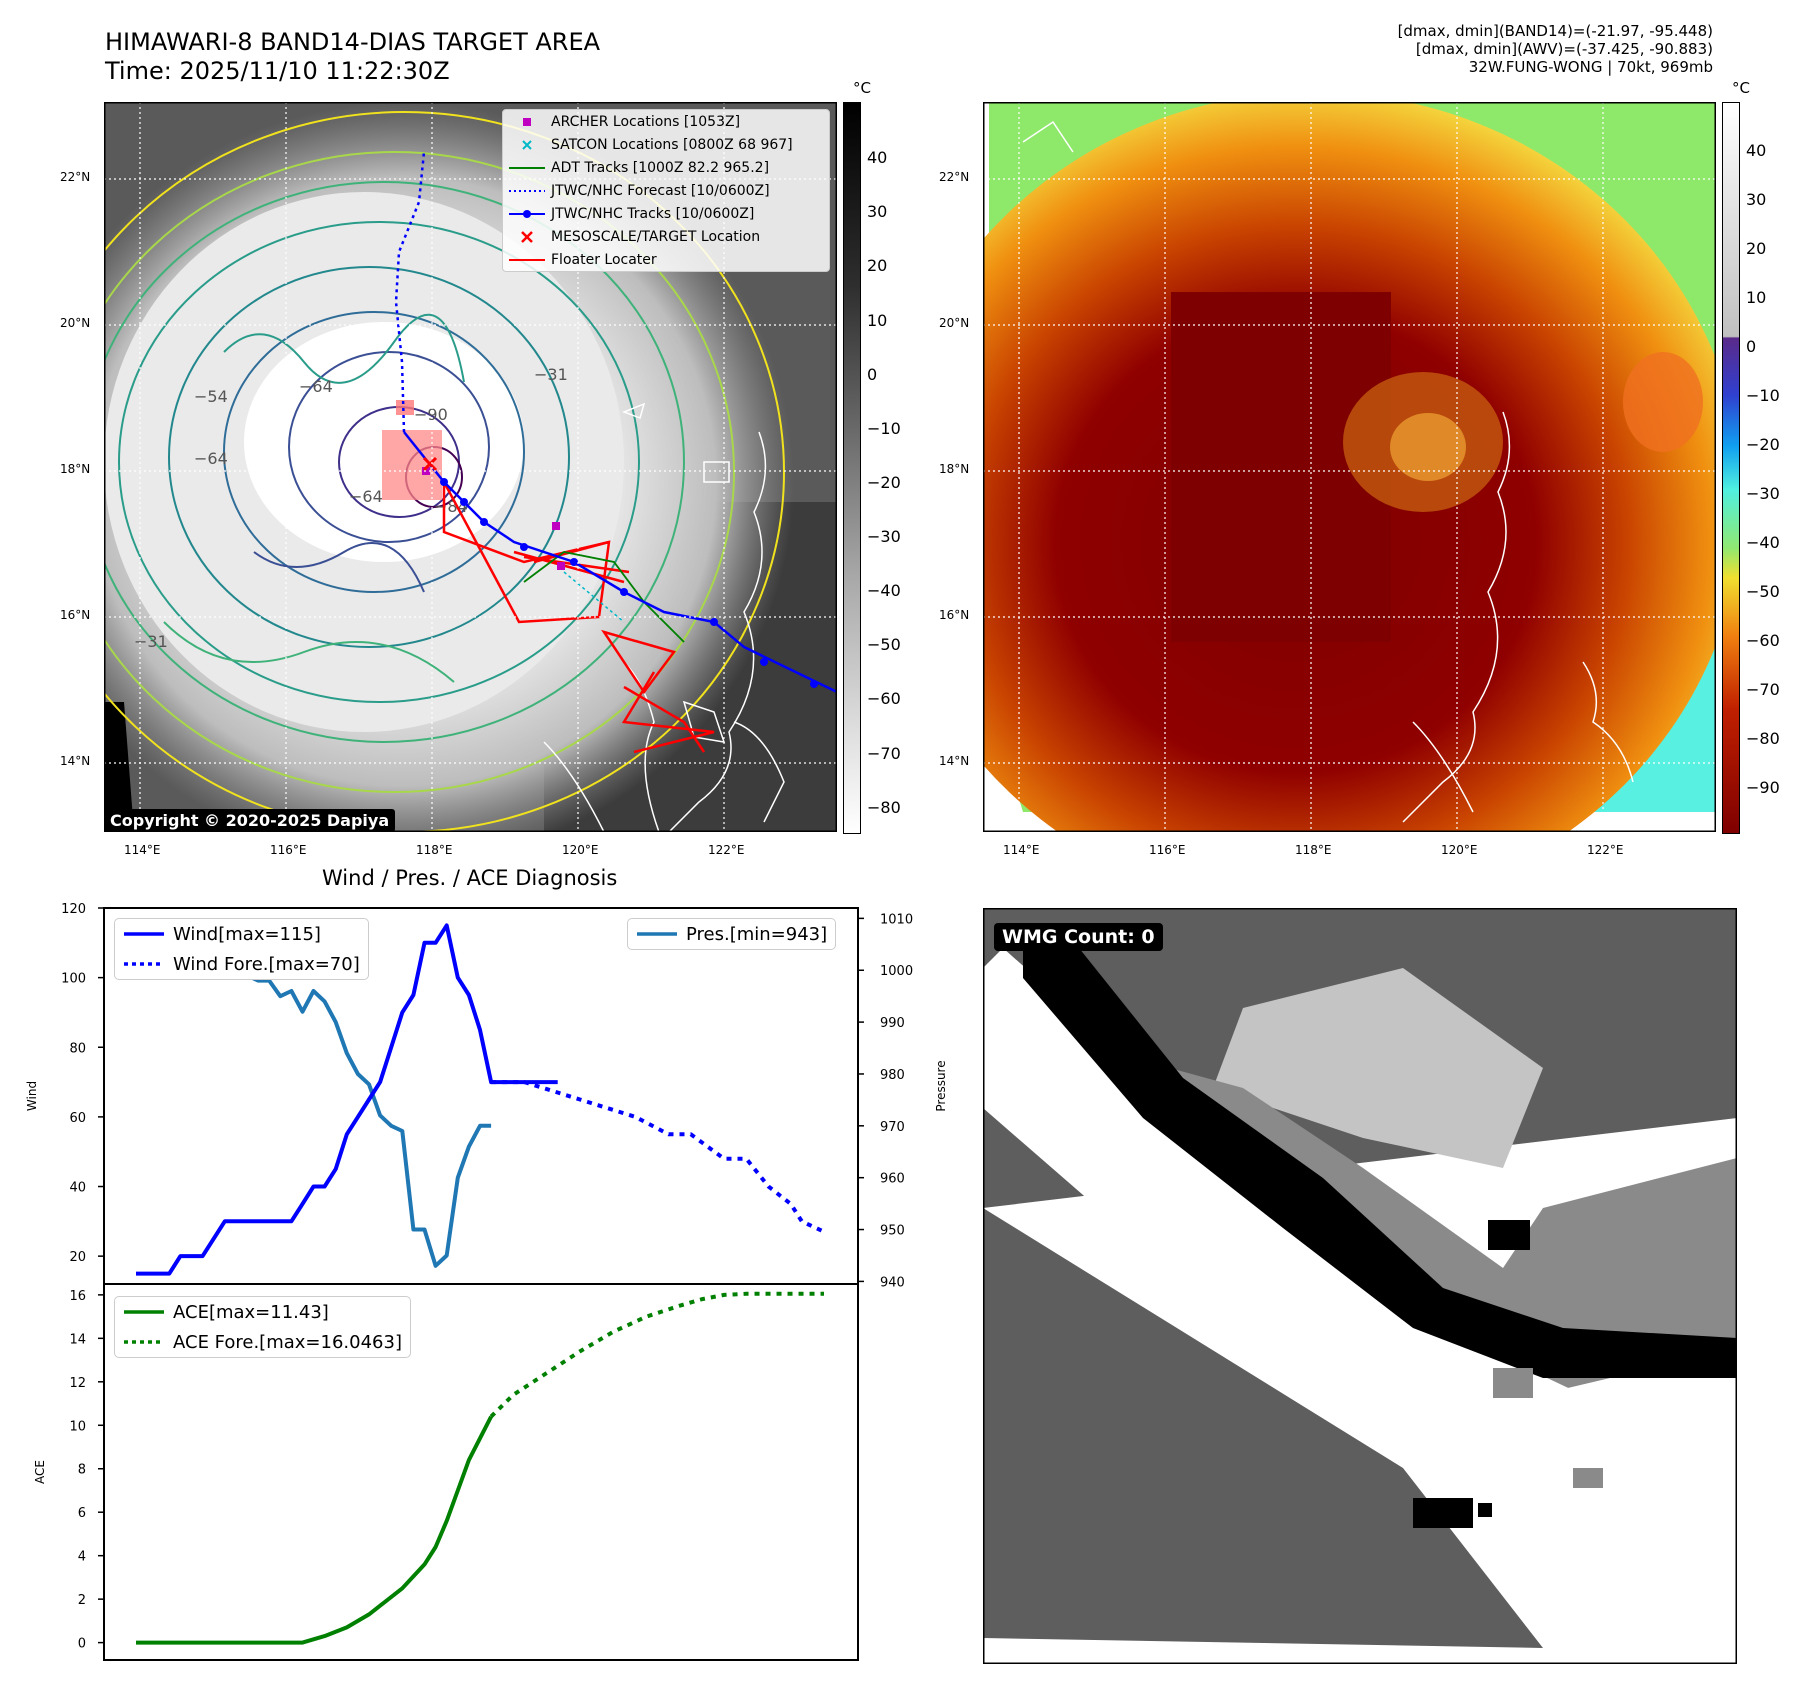 Image resolution: width=1797 pixels, height=1690 pixels. Describe the element at coordinates (892, 1075) in the screenshot. I see `pressure-tick-label: 980` at that location.